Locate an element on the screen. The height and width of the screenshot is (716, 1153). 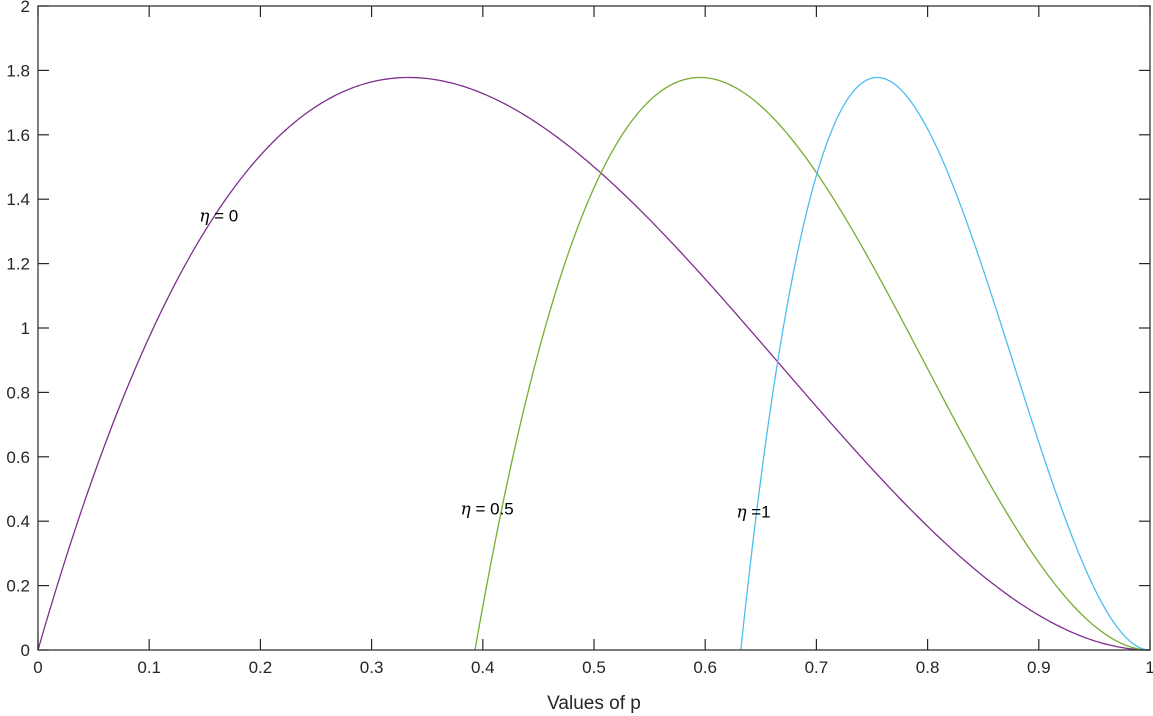
curve-annotation: η = 0.5 is located at coordinates (487, 509).